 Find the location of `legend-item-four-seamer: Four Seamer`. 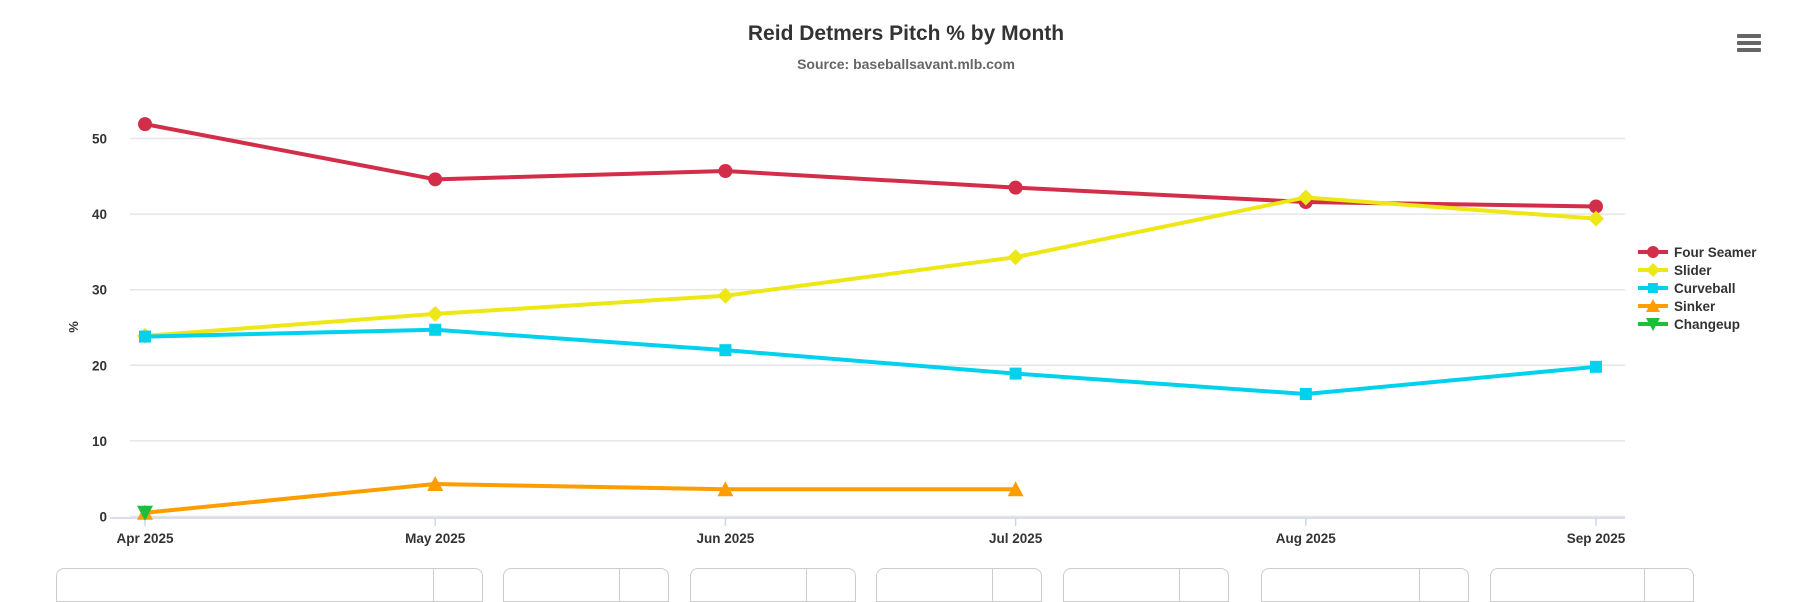

legend-item-four-seamer: Four Seamer is located at coordinates (1697, 252).